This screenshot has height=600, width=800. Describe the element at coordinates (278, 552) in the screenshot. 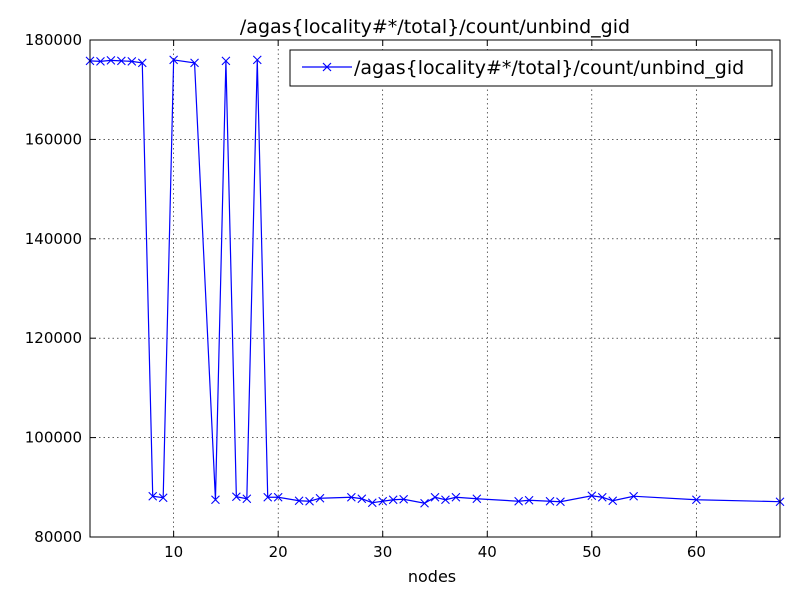

I see `x-tick-label: 20` at that location.